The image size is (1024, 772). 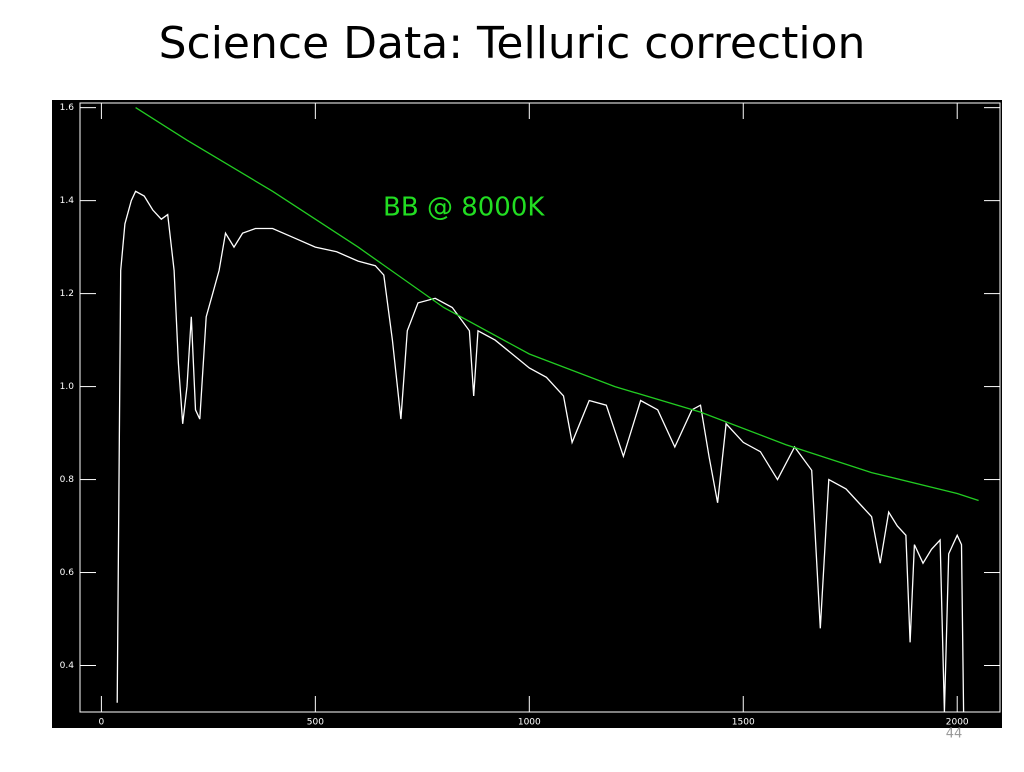 What do you see at coordinates (67, 387) in the screenshot?
I see `y-tick-label: 1.0` at bounding box center [67, 387].